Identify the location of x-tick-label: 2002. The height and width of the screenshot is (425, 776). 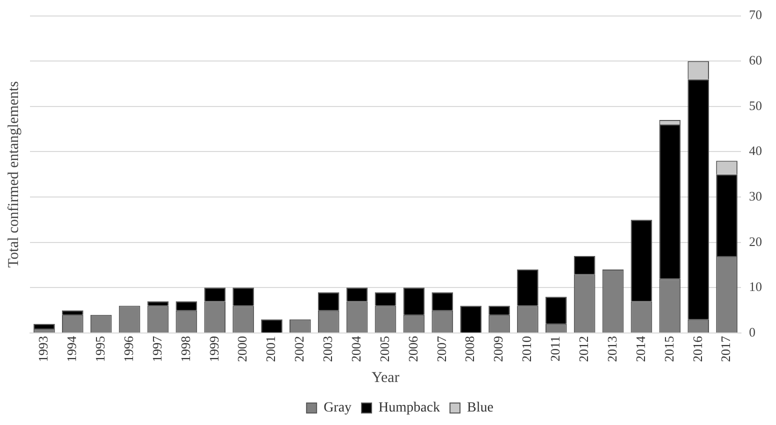
(299, 349).